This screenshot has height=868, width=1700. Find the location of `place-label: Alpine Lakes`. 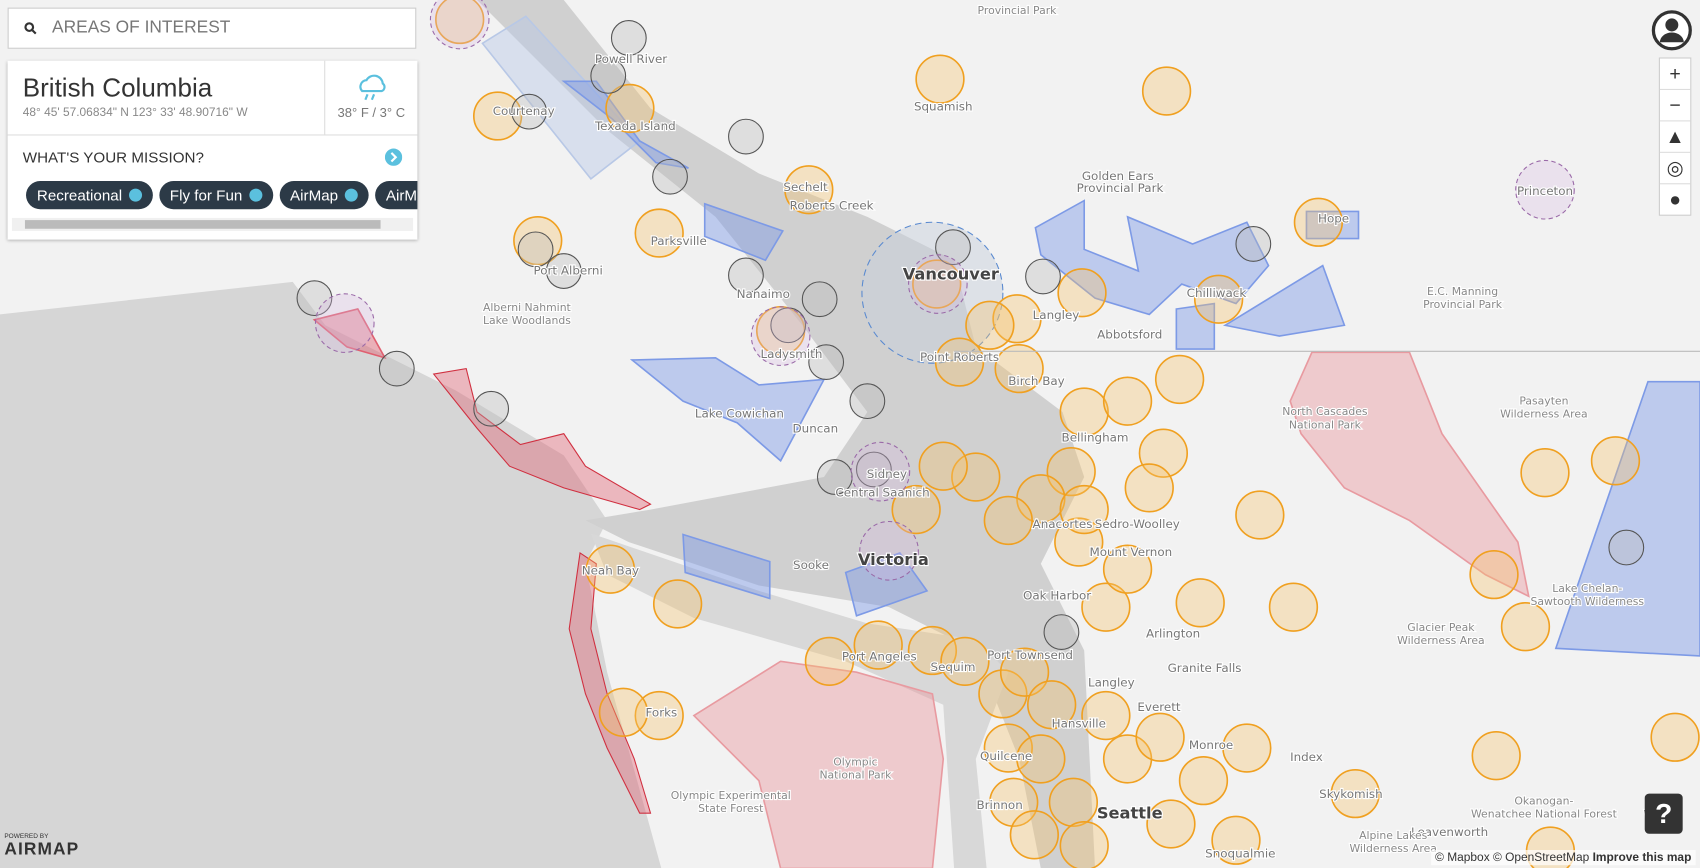

place-label: Alpine Lakes is located at coordinates (1393, 835).